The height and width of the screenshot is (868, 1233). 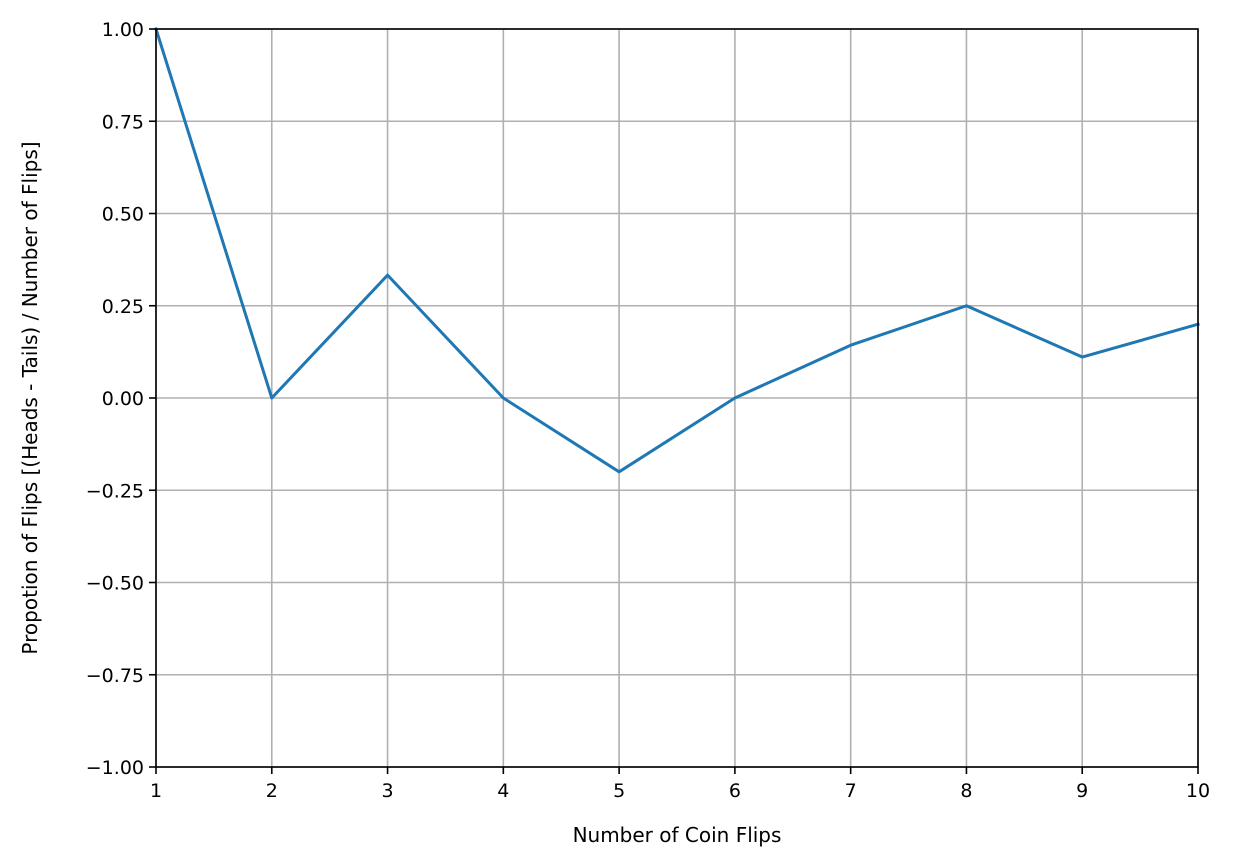 I want to click on y-tick-label: −0.50, so click(x=115, y=584).